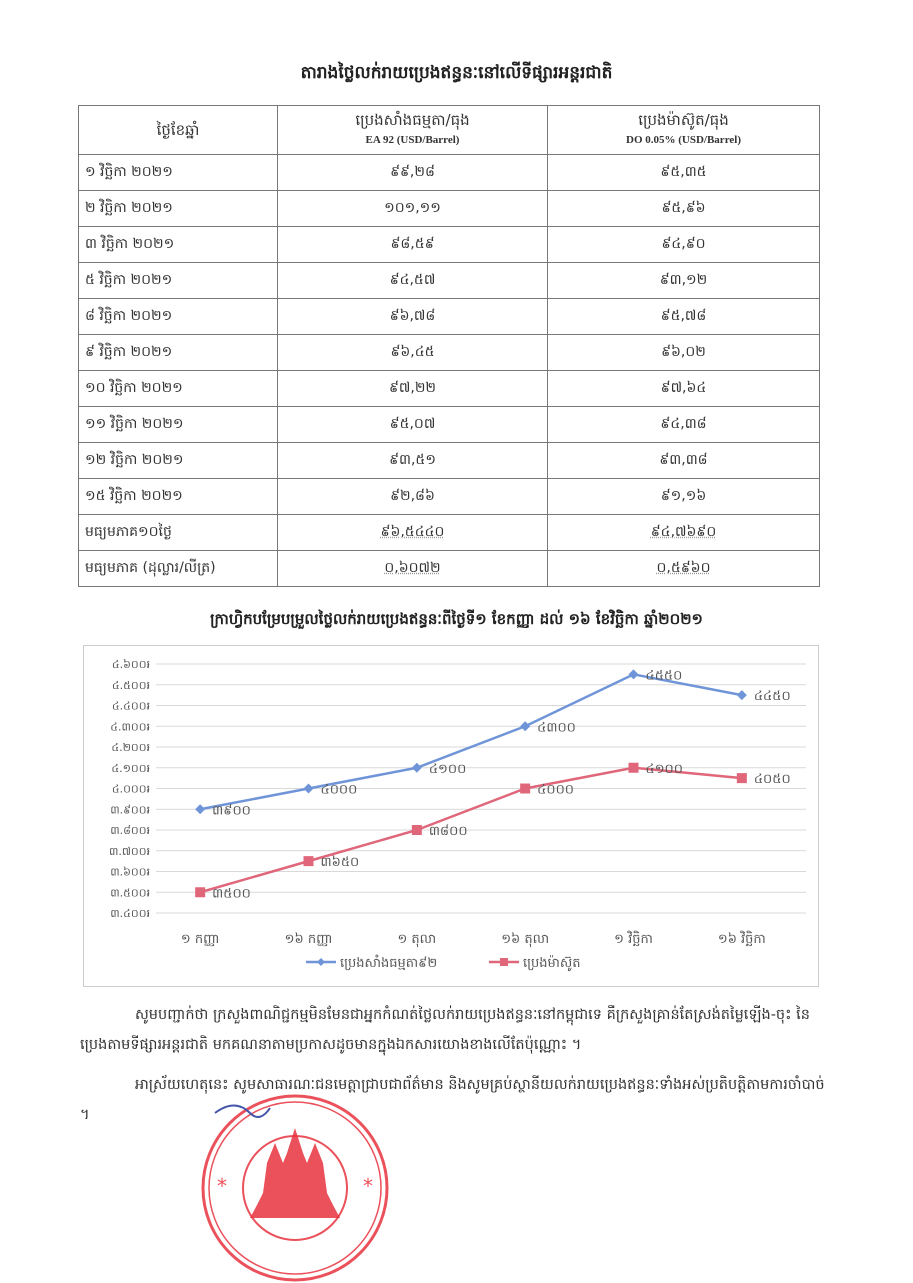 The height and width of the screenshot is (1283, 913). Describe the element at coordinates (412, 424) in the screenshot. I see `gasoline-price-cell: ៩៥,០៧` at that location.